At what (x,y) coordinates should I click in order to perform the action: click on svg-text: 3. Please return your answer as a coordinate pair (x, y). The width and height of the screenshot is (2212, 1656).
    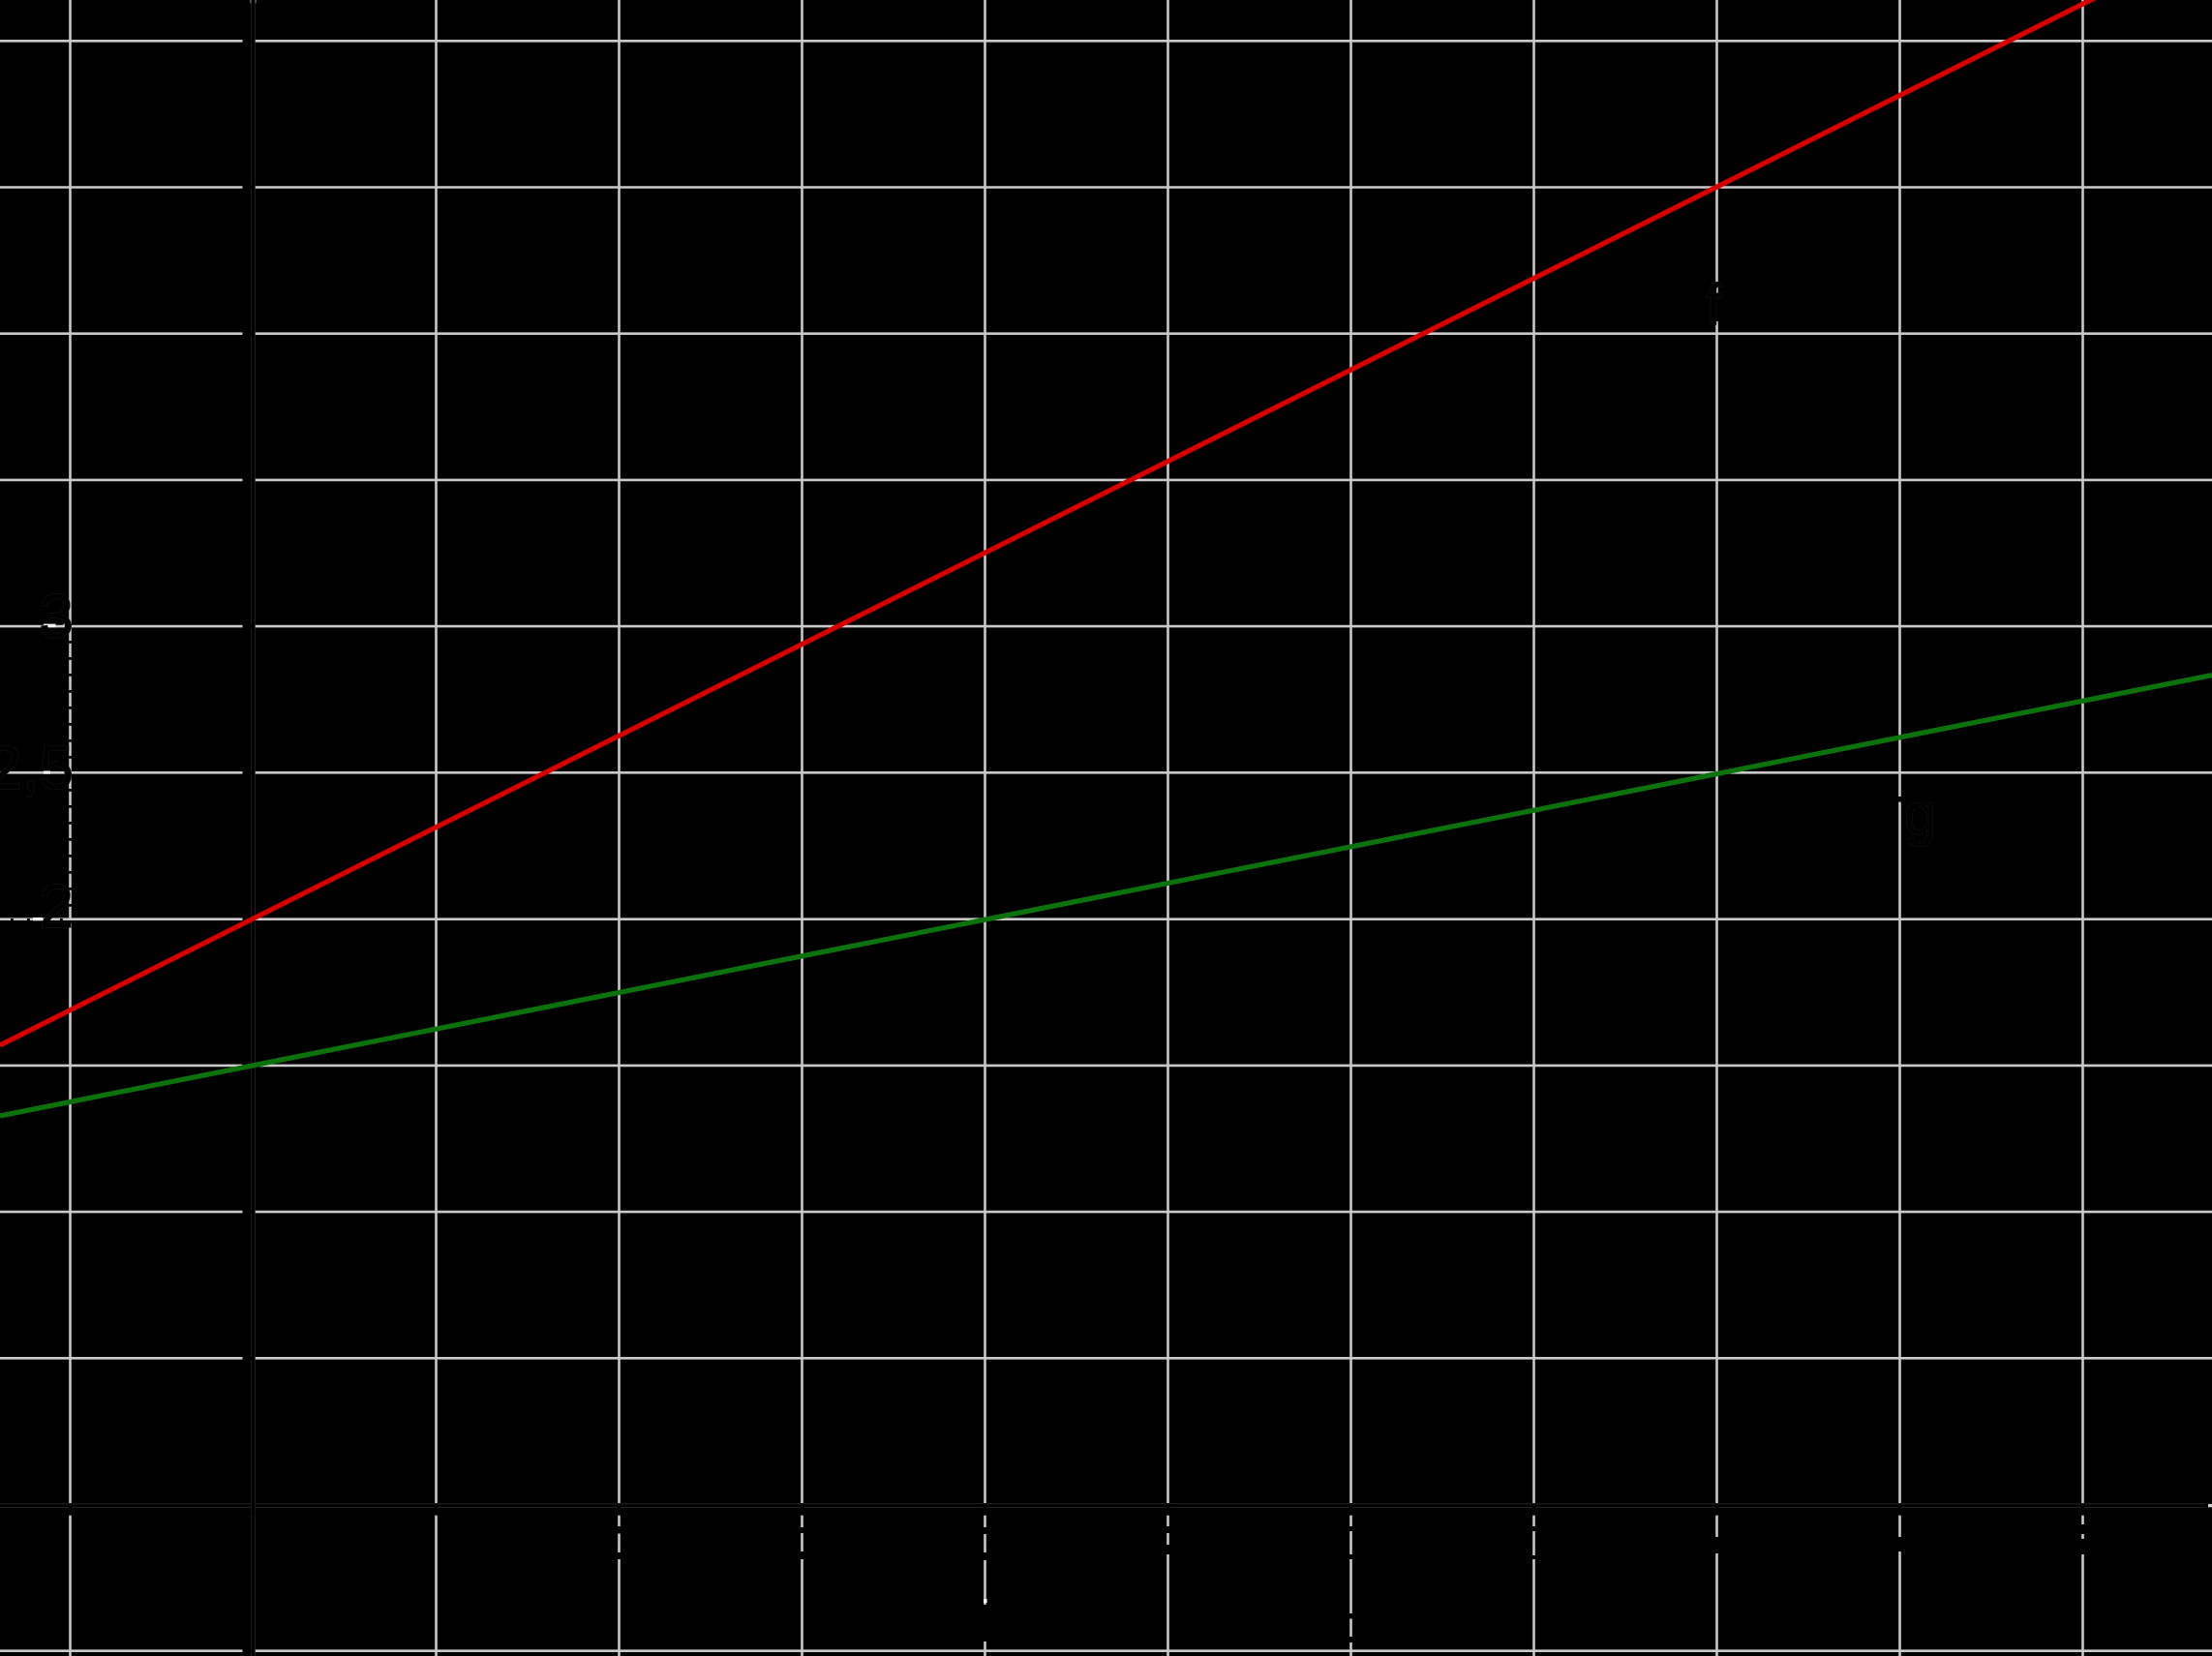
    Looking at the image, I should click on (56, 616).